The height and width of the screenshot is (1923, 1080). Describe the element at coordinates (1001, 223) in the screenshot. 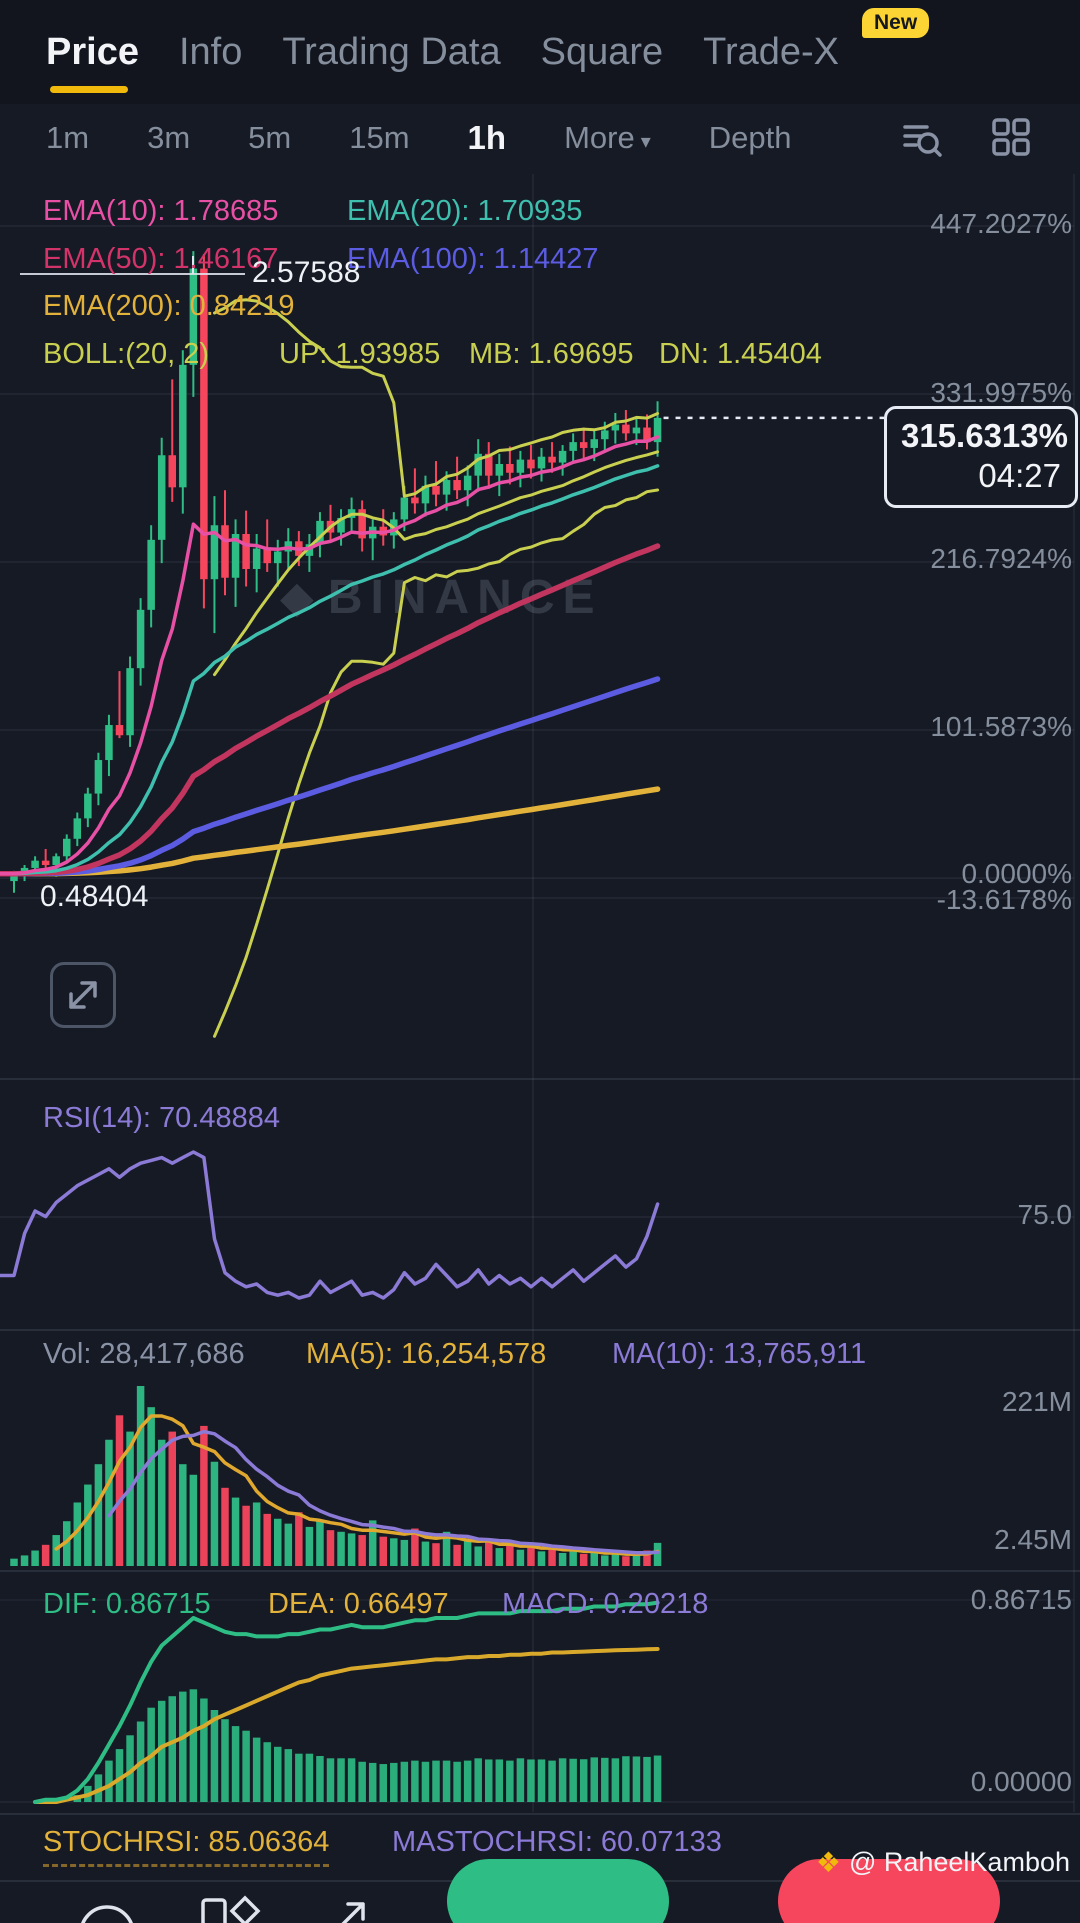

I see `y-axis-label: 447.2027%` at that location.